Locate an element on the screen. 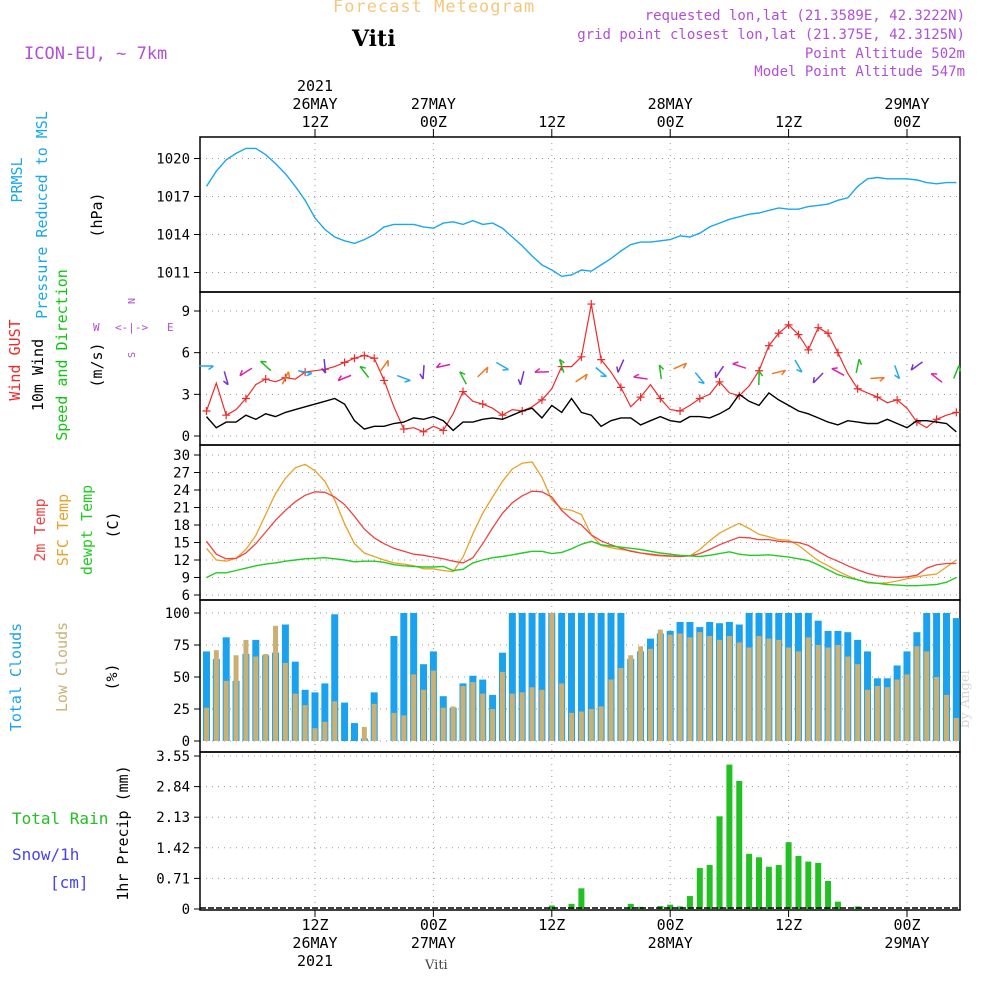 The width and height of the screenshot is (1000, 1000). y-tick-label: 24 is located at coordinates (181, 491).